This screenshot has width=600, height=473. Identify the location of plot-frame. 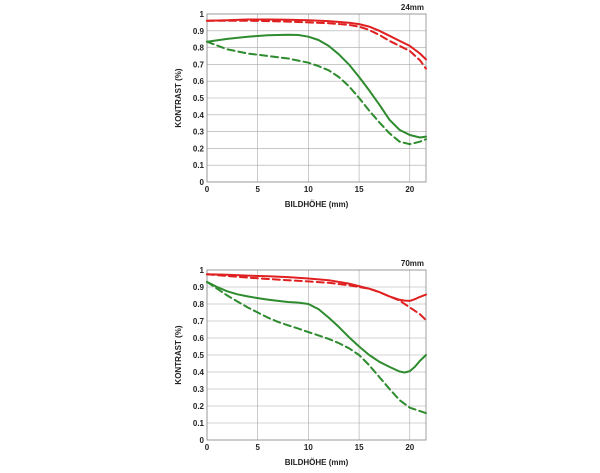
(316, 98).